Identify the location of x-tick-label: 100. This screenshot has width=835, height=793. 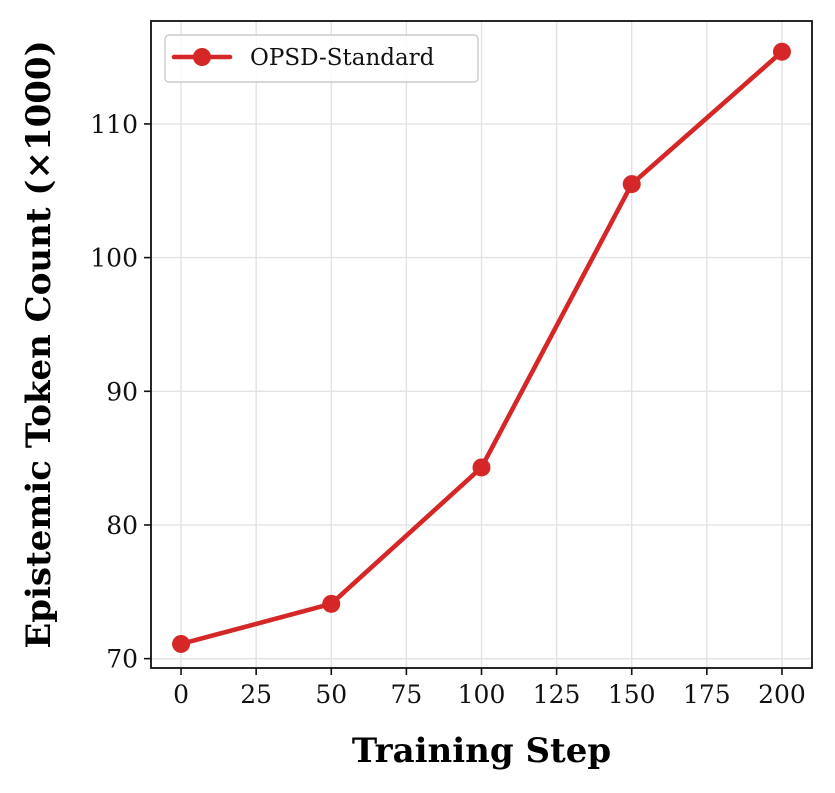
(482, 694).